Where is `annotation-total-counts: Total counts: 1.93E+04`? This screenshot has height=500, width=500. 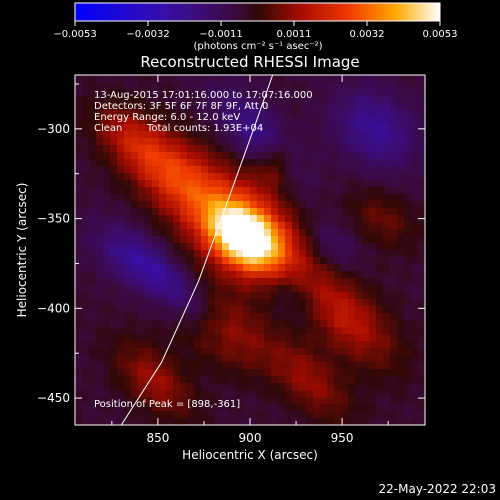 annotation-total-counts: Total counts: 1.93E+04 is located at coordinates (204, 128).